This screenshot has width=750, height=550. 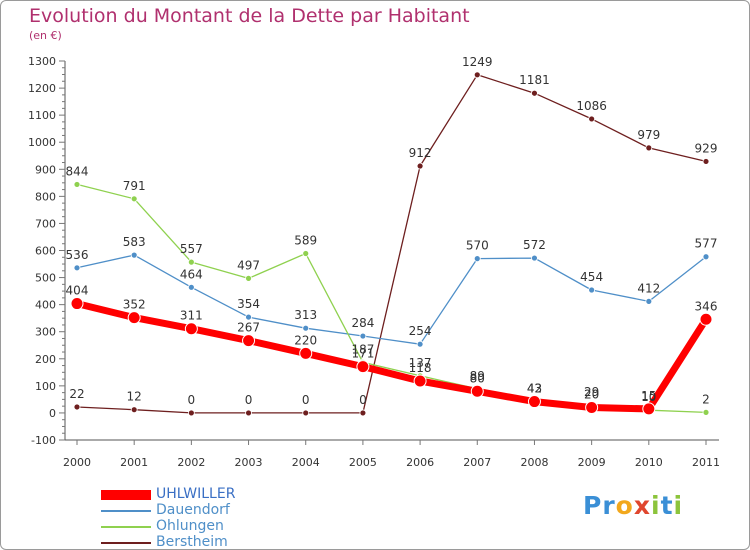 I want to click on data-label-dauendorf: 354, so click(x=248, y=304).